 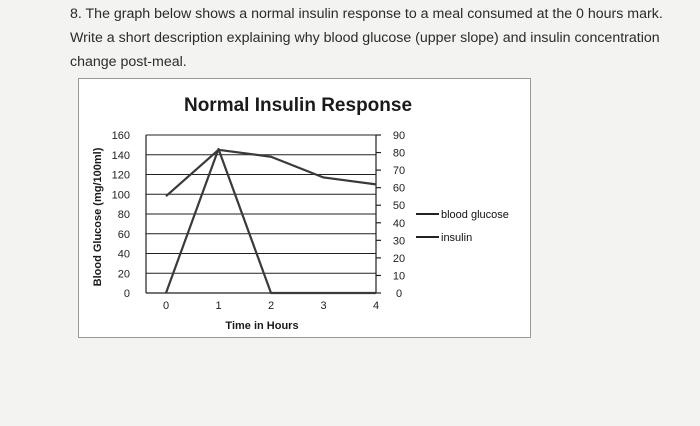 What do you see at coordinates (399, 154) in the screenshot?
I see `y2-tick-label: 80` at bounding box center [399, 154].